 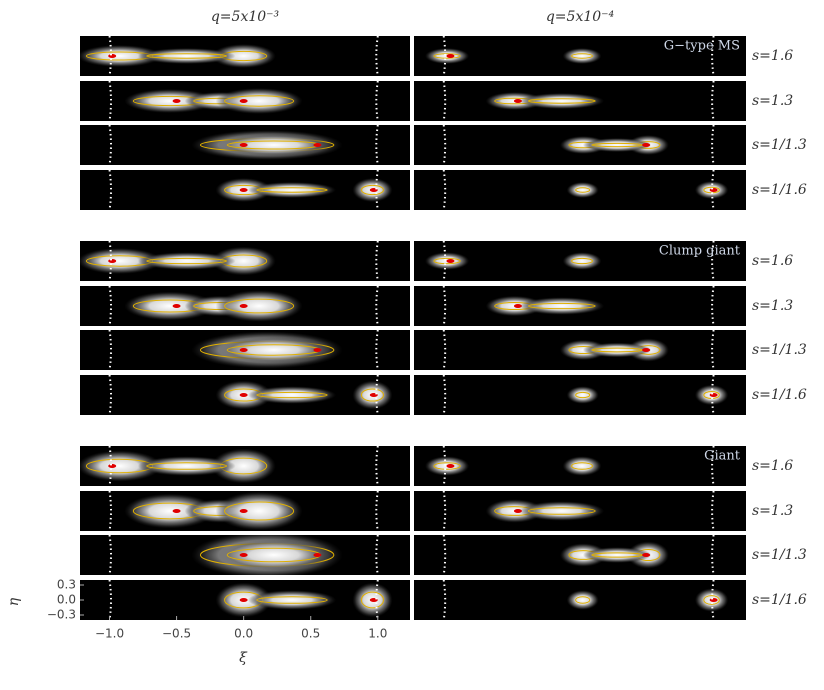 What do you see at coordinates (377, 634) in the screenshot?
I see `x-tick-label: 1.0` at bounding box center [377, 634].